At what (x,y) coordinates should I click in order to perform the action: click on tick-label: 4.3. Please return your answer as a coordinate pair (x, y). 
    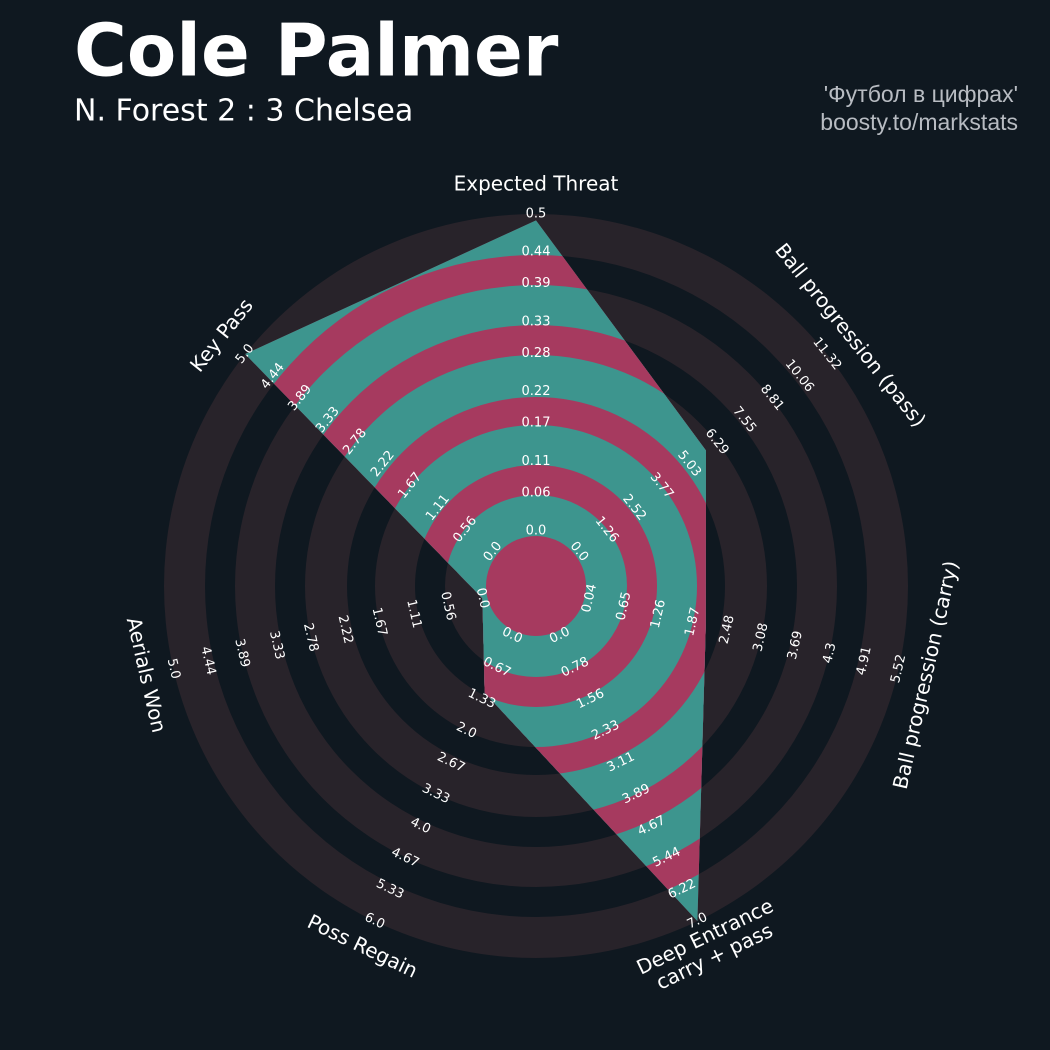
    Looking at the image, I should click on (829, 653).